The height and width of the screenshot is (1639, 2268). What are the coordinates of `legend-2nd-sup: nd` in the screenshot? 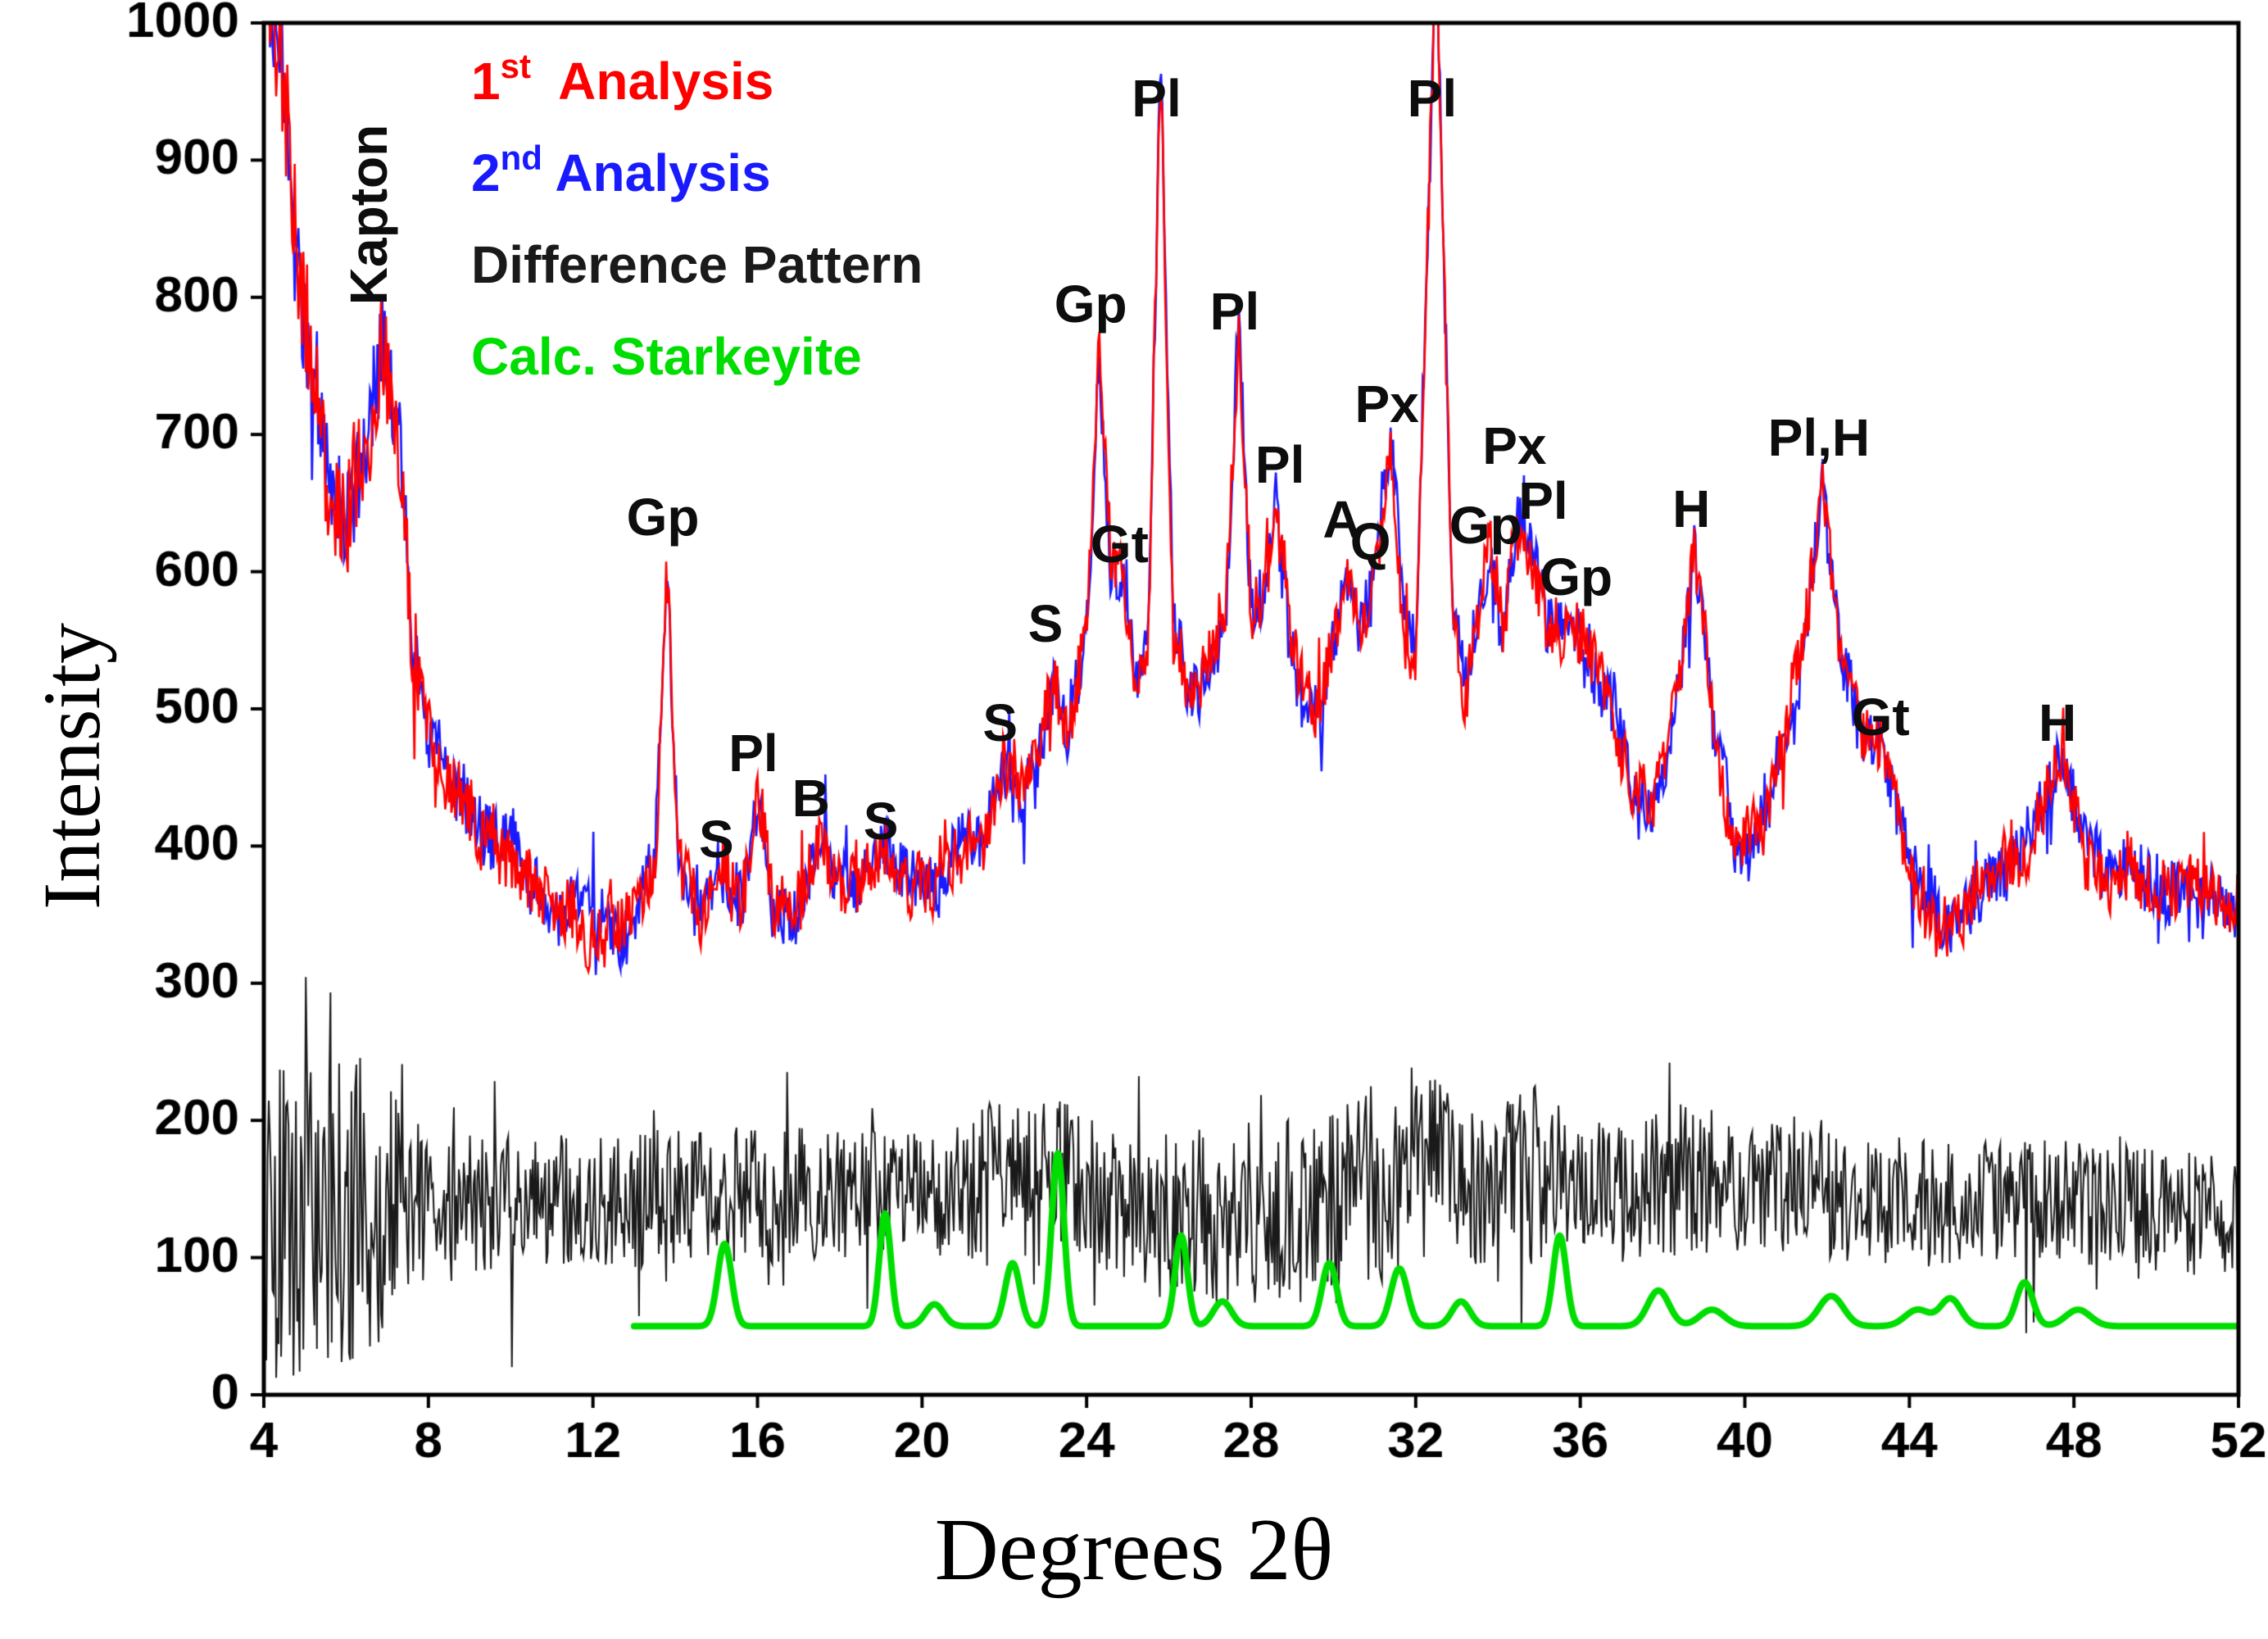 It's located at (521, 157).